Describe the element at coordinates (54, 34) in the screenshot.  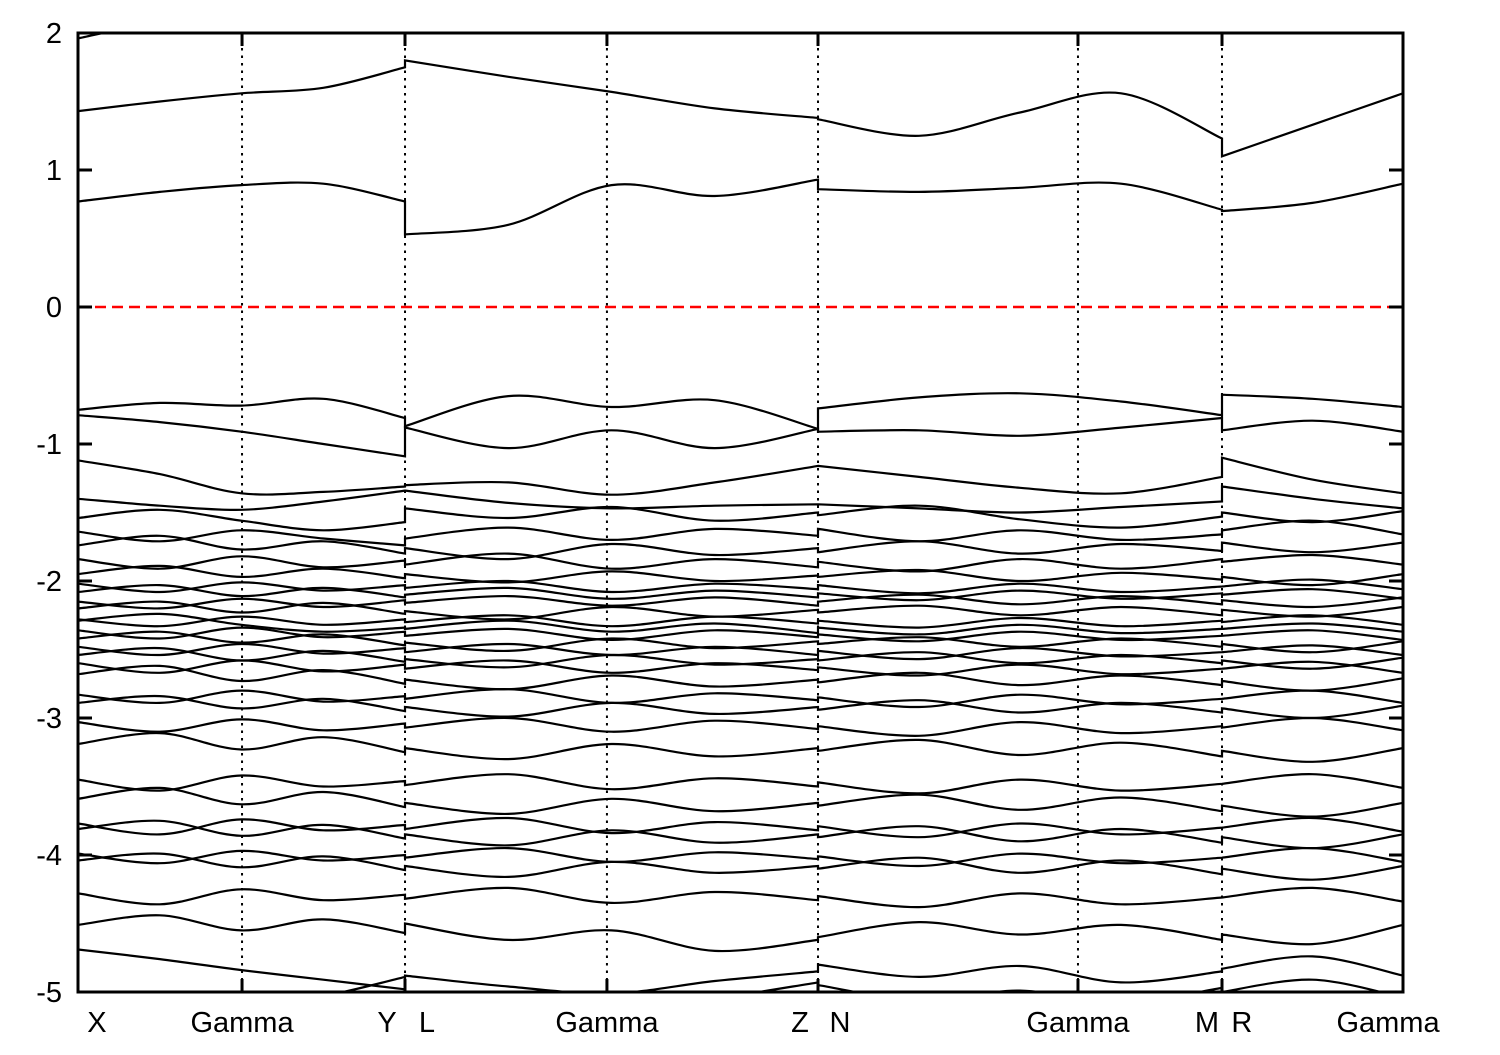
I see `y-tick-label: 2` at that location.